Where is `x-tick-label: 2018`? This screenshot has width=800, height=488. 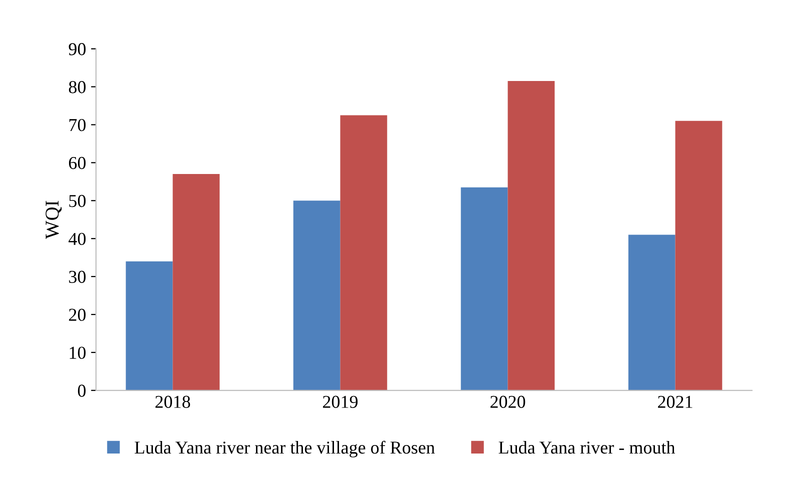 x-tick-label: 2018 is located at coordinates (172, 402).